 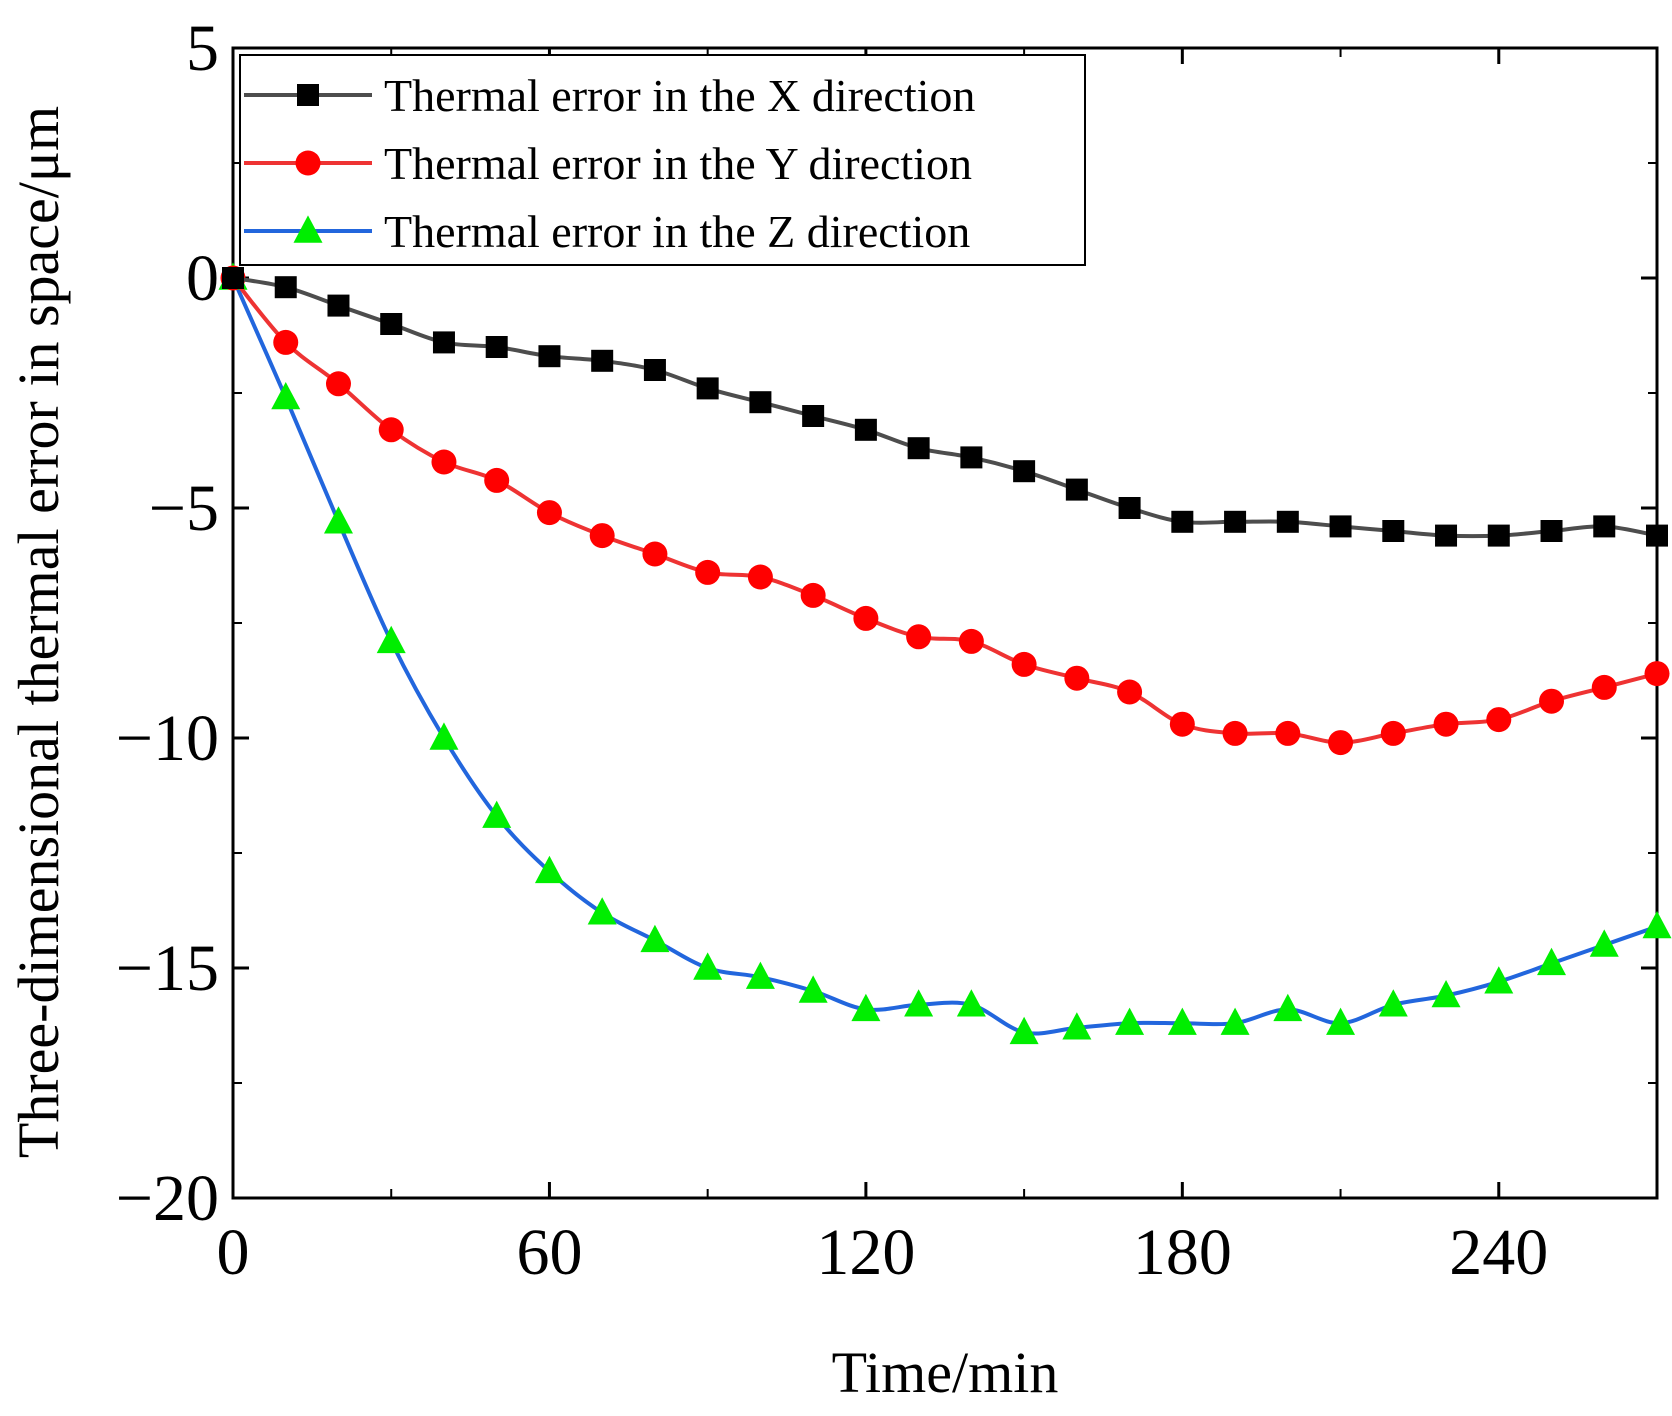 What do you see at coordinates (202, 278) in the screenshot?
I see `y-tick-label: 0` at bounding box center [202, 278].